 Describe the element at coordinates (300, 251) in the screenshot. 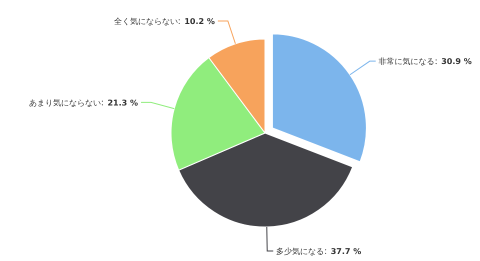

I see `slice-label: 多少気になる` at that location.